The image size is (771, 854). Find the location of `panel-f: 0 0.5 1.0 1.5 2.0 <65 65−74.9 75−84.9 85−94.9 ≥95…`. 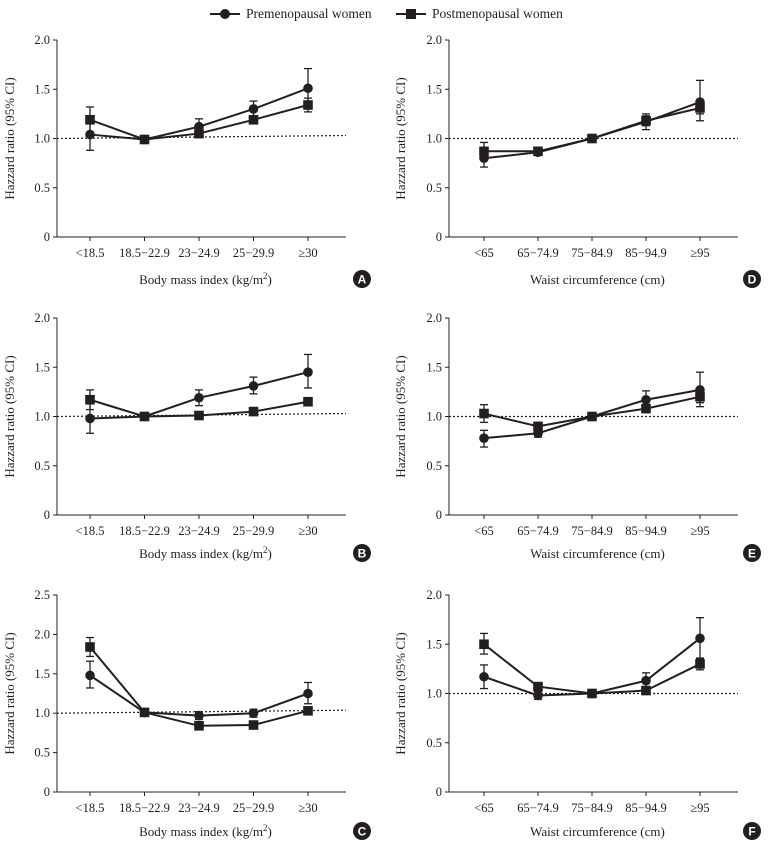

panel-f: 0 0.5 1.0 1.5 2.0 <65 65−74.9 75−84.9 85−94.9 ≥95… is located at coordinates (577, 714).